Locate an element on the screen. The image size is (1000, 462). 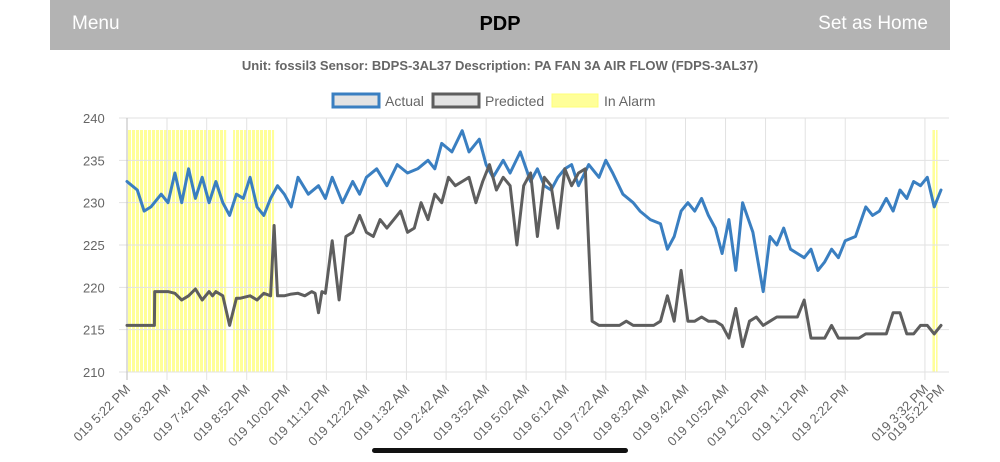
set-as-home-button: Set as Home is located at coordinates (873, 23).